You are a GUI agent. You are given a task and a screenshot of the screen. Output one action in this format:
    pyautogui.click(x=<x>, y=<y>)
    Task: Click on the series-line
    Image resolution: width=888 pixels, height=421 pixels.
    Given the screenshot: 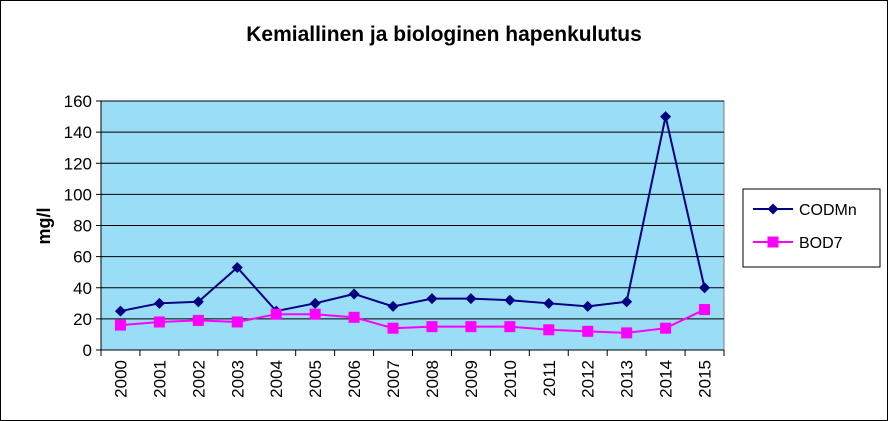 What is the action you would take?
    pyautogui.click(x=412, y=321)
    